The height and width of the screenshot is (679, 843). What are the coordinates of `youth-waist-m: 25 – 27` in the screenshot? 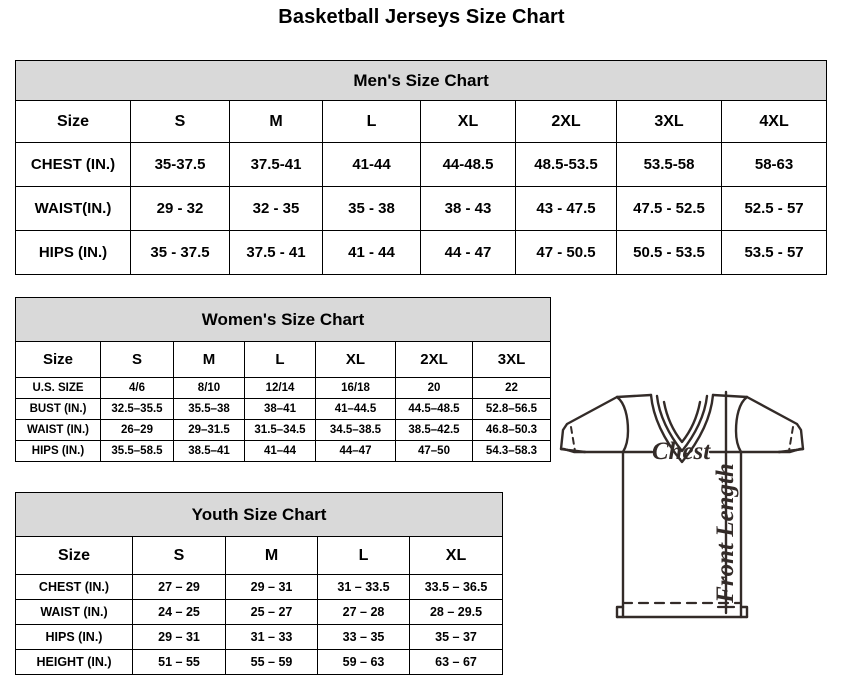 It's located at (271, 612).